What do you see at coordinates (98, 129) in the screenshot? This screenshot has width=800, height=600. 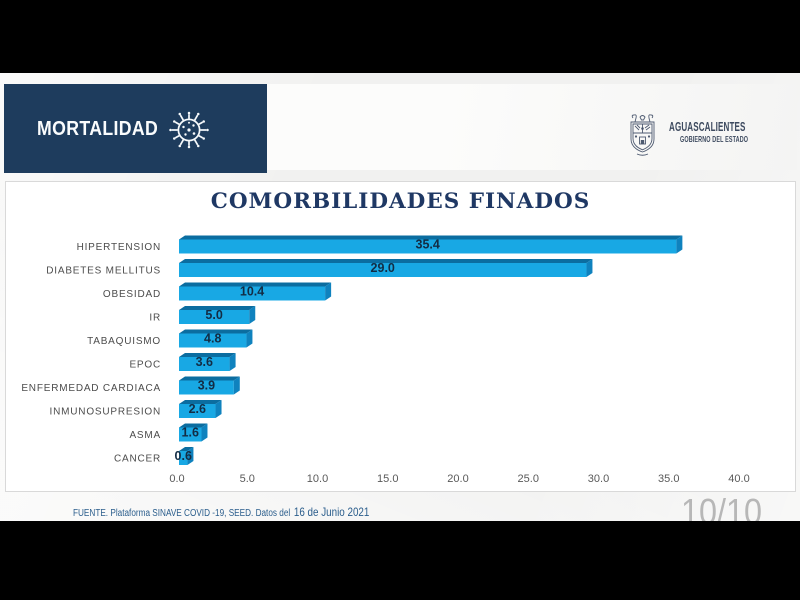 I see `section-title: MORTALIDAD` at bounding box center [98, 129].